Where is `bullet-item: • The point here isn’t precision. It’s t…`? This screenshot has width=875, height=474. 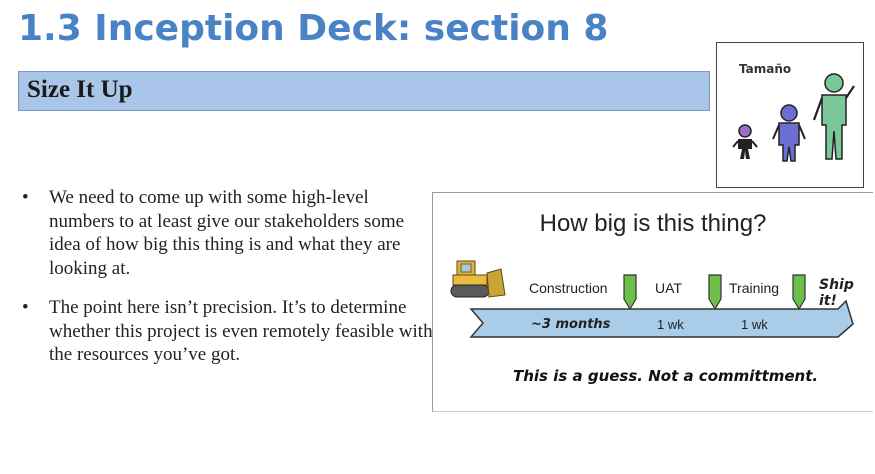 bullet-item: • The point here isn’t precision. It’s t… is located at coordinates (227, 331).